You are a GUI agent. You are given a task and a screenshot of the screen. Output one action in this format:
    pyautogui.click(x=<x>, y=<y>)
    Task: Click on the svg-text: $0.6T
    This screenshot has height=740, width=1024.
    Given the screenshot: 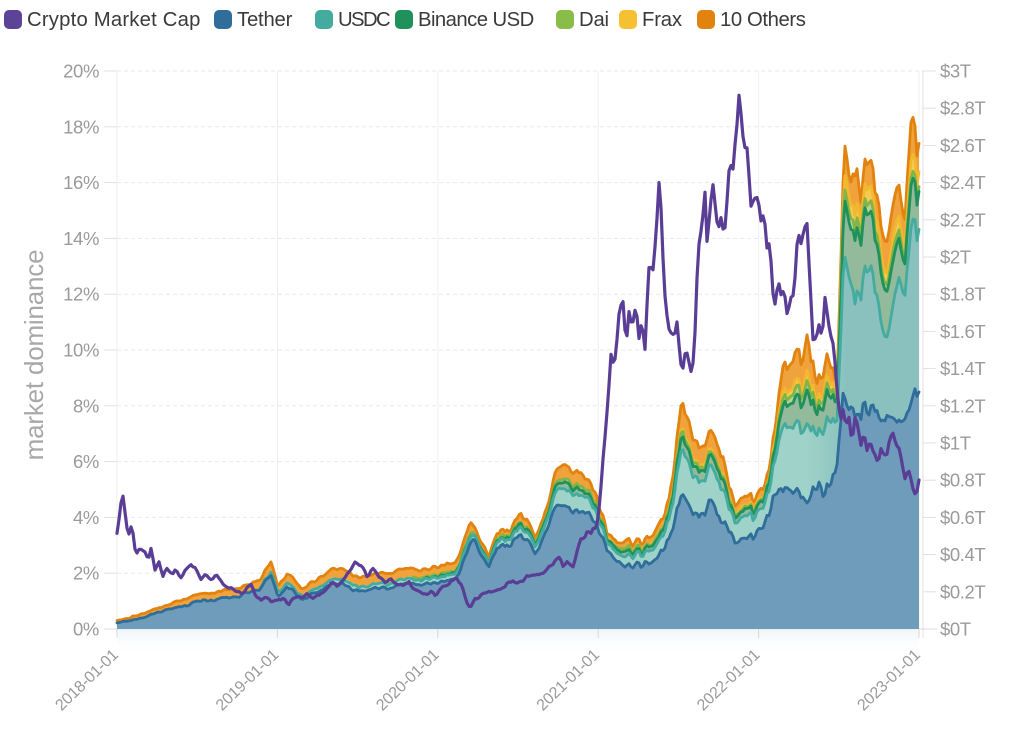 What is the action you would take?
    pyautogui.click(x=962, y=517)
    